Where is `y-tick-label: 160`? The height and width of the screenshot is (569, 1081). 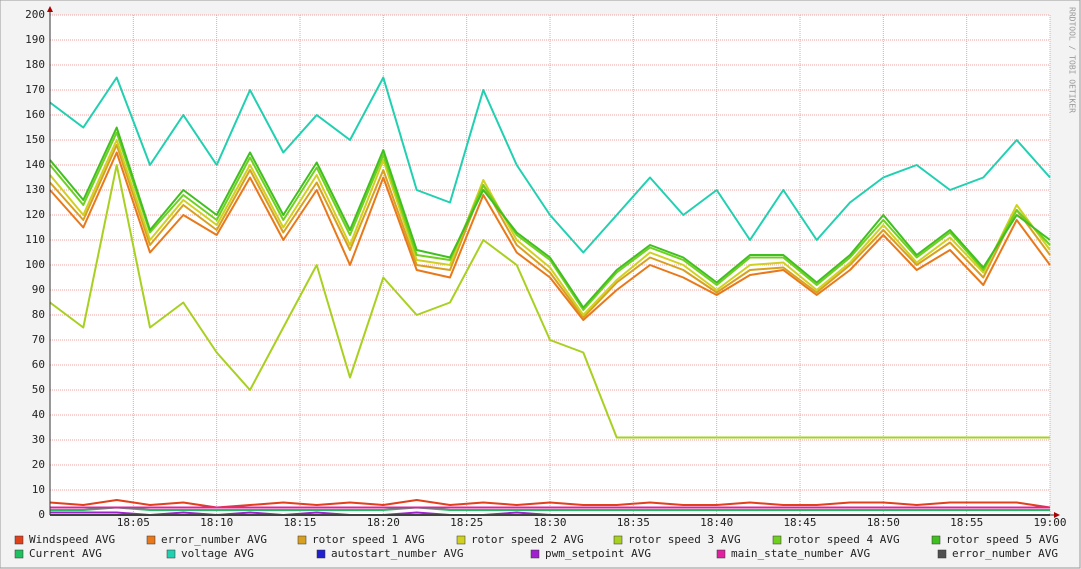 y-tick-label: 160 is located at coordinates (35, 114).